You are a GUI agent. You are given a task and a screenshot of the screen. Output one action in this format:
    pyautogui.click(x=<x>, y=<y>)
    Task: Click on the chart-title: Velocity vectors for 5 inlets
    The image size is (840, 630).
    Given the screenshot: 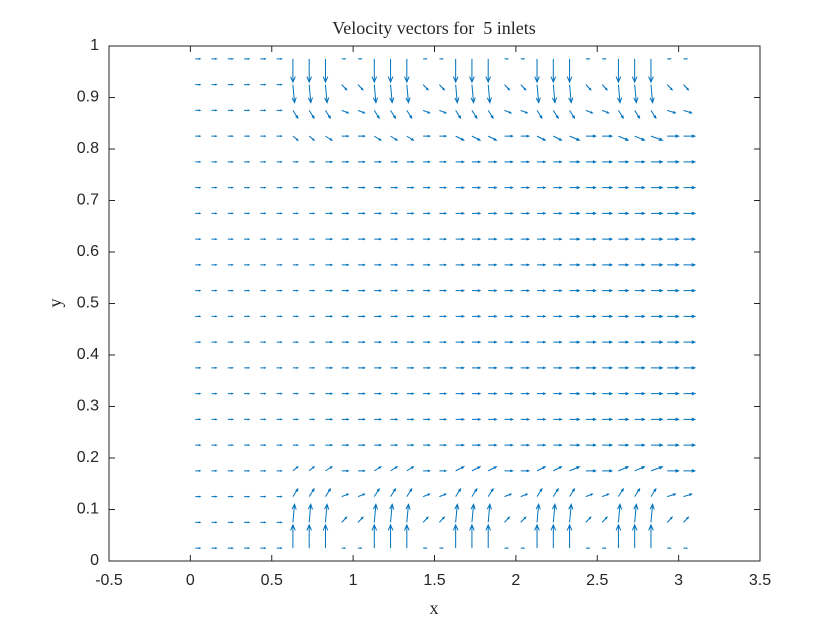 What is the action you would take?
    pyautogui.click(x=433, y=28)
    